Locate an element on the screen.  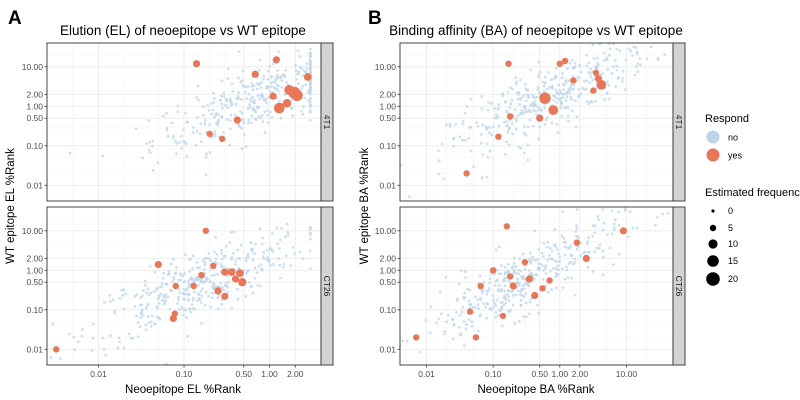
y-tick-label: 0.10 is located at coordinates (387, 146).